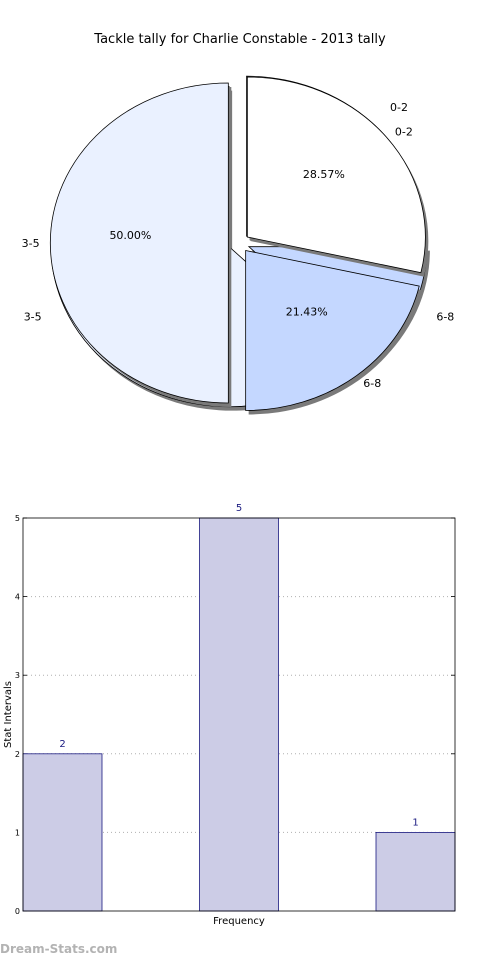 This screenshot has width=480, height=960. What do you see at coordinates (17, 518) in the screenshot?
I see `y-tick-label: 5` at bounding box center [17, 518].